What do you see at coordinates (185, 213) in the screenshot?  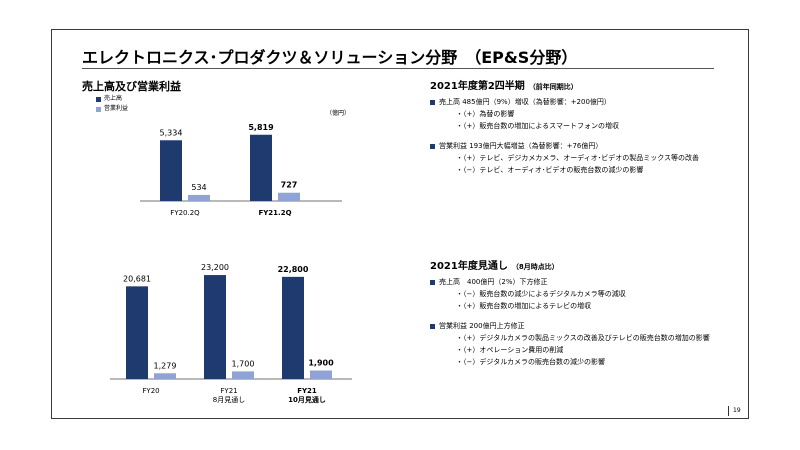 I see `category-tick-label: FY20.2Q` at bounding box center [185, 213].